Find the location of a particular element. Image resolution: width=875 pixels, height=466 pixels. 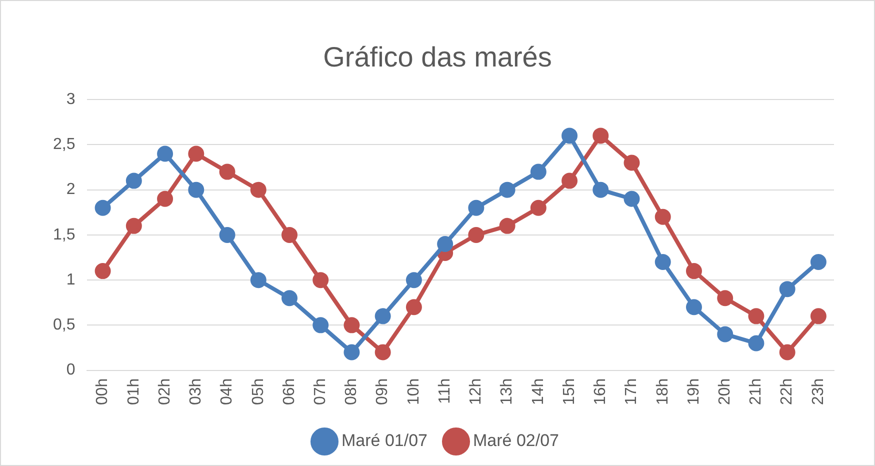

legend-label: Maré 02/07 is located at coordinates (516, 440).